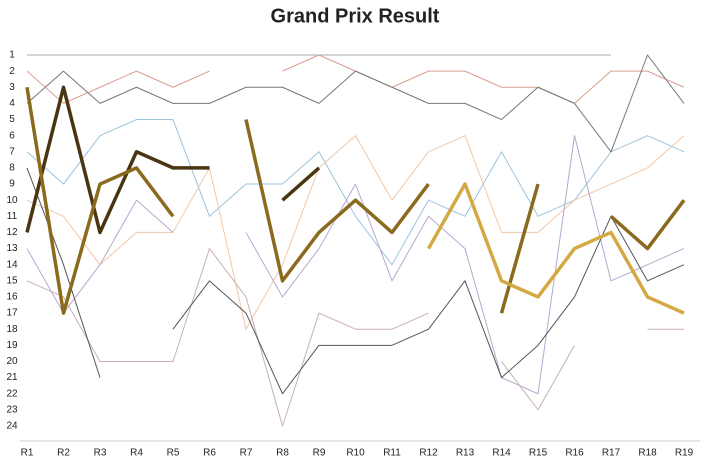 This screenshot has height=474, width=720. What do you see at coordinates (209, 453) in the screenshot?
I see `x-tick-label: R6` at bounding box center [209, 453].